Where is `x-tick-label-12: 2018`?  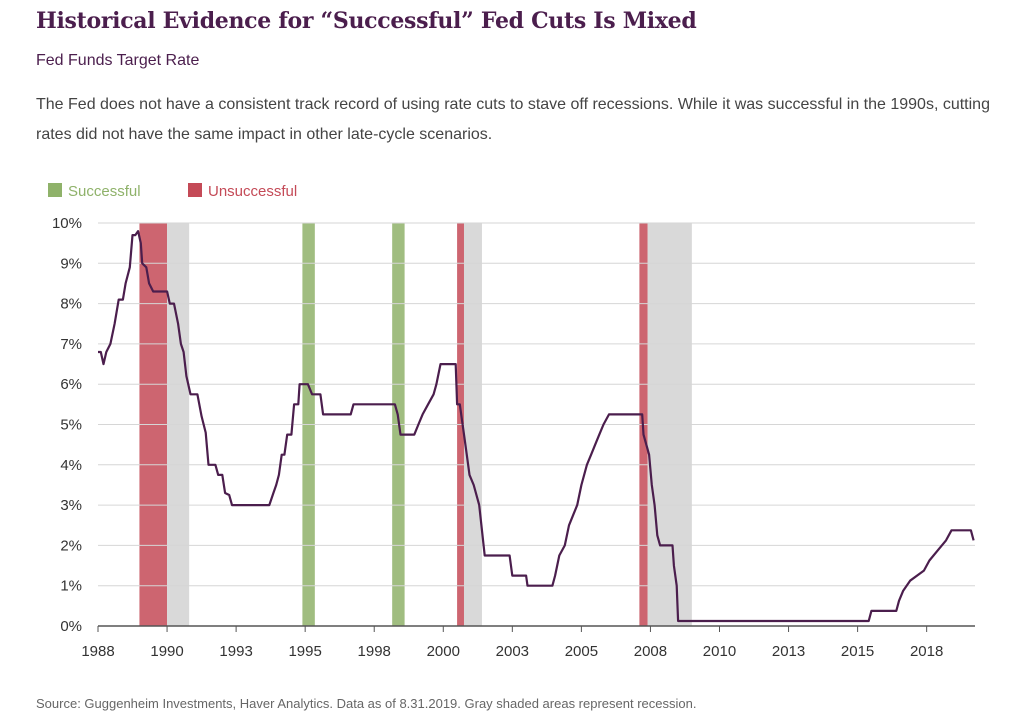
x-tick-label-12: 2018 is located at coordinates (926, 651).